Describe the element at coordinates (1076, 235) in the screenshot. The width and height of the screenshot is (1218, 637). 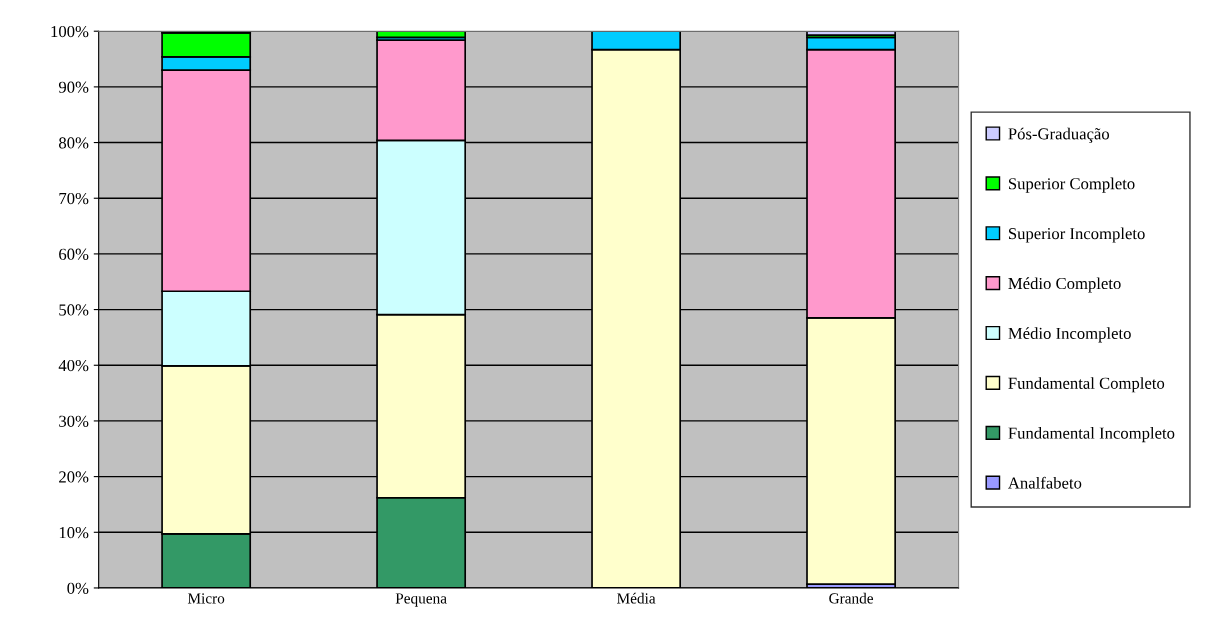
I see `legend-label: Superior Incompleto` at that location.